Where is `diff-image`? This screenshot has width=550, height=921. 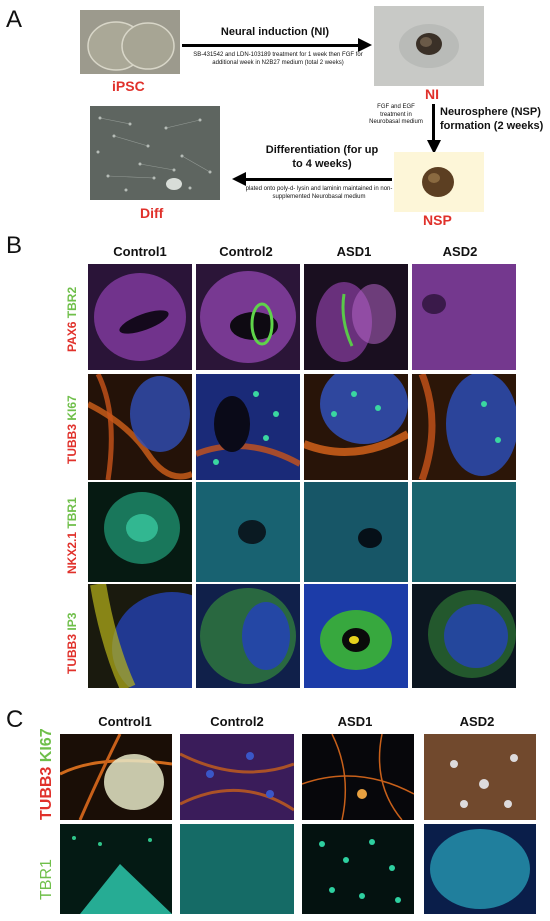
diff-image is located at coordinates (155, 153).